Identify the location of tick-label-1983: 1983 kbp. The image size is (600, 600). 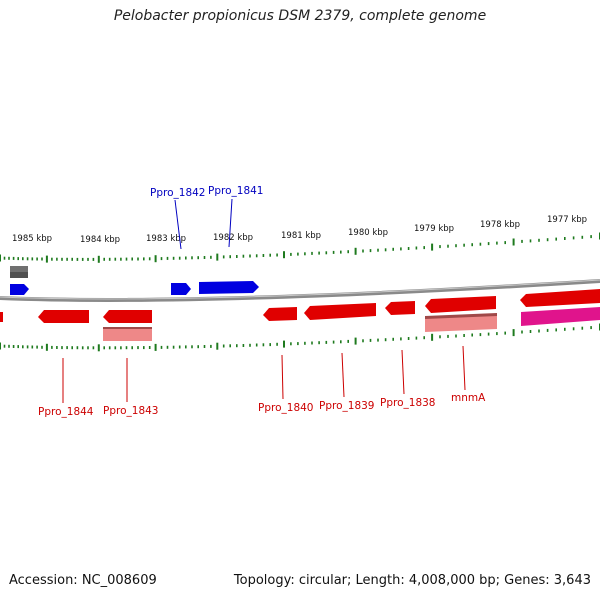
(166, 239).